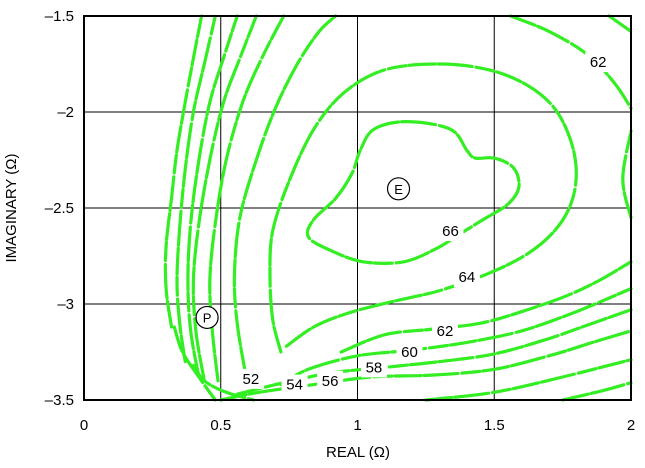 The image size is (645, 468). What do you see at coordinates (11, 207) in the screenshot?
I see `y-axis-label: IMAGINARY (Ω)` at bounding box center [11, 207].